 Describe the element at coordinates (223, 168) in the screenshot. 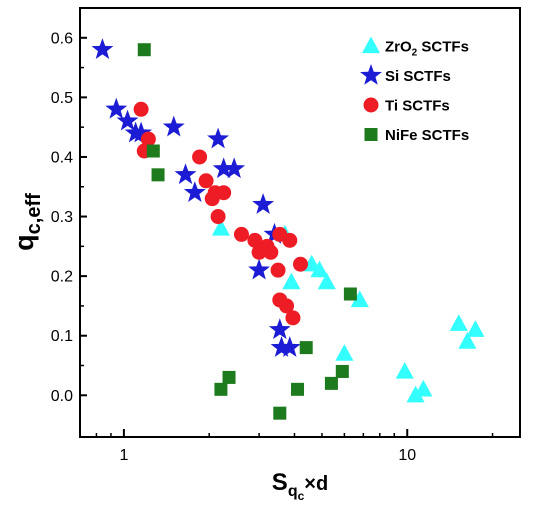

I see `data-point-s1-p9` at that location.